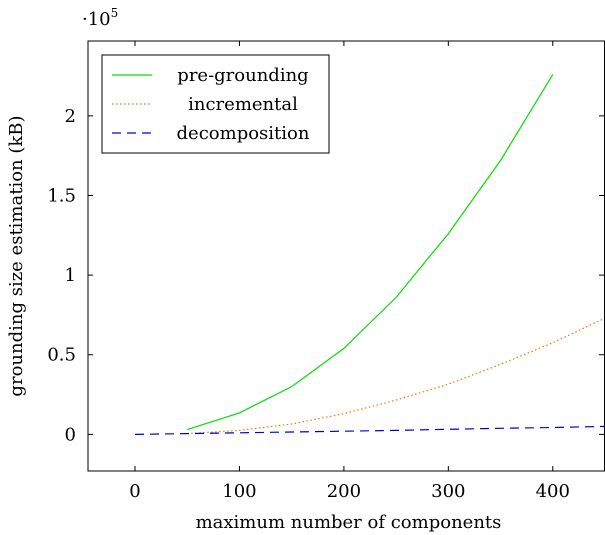 The width and height of the screenshot is (605, 535). I want to click on y-tick-label: 1.5, so click(61, 195).